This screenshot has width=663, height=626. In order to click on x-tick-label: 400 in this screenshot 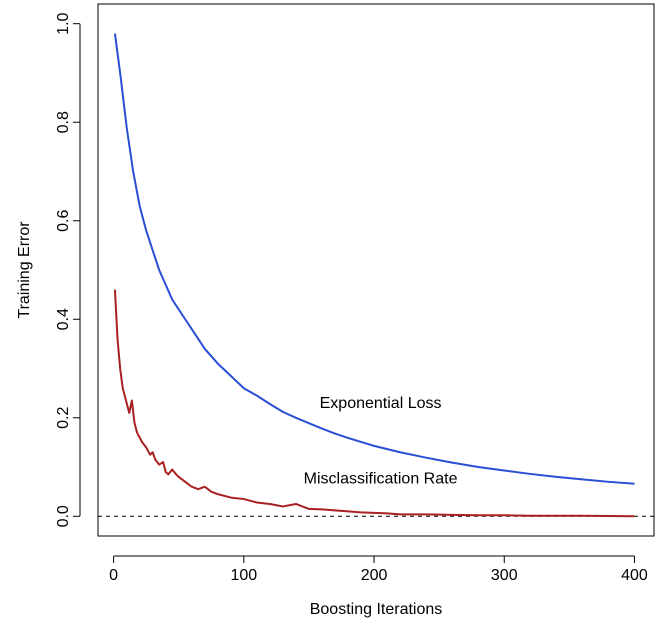, I will do `click(634, 575)`.